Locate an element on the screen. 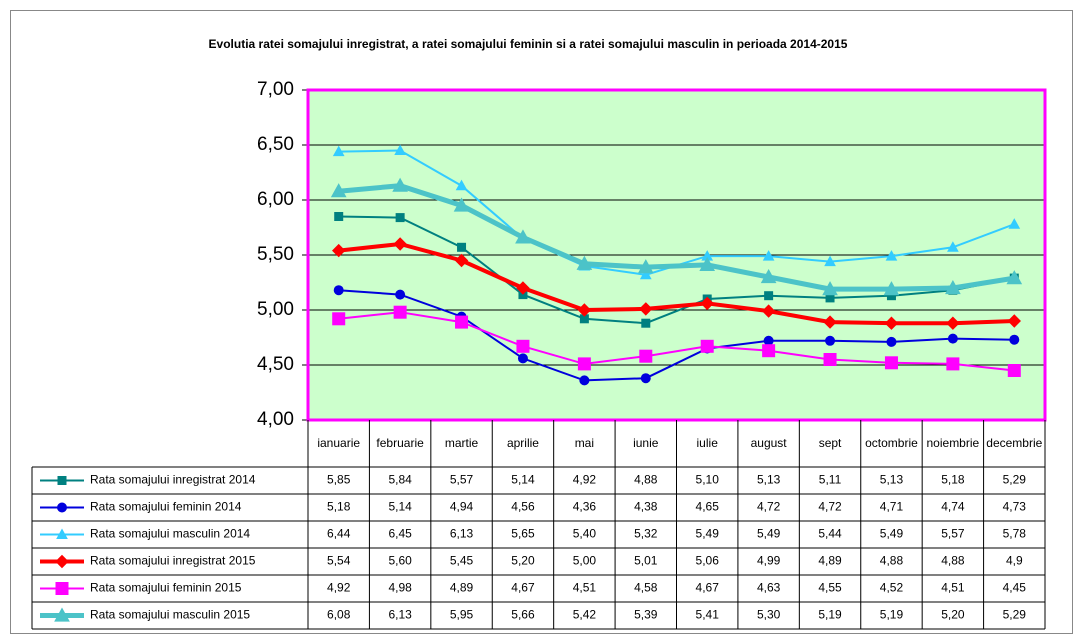 The height and width of the screenshot is (644, 1083). table-value: 5,30 is located at coordinates (769, 615).